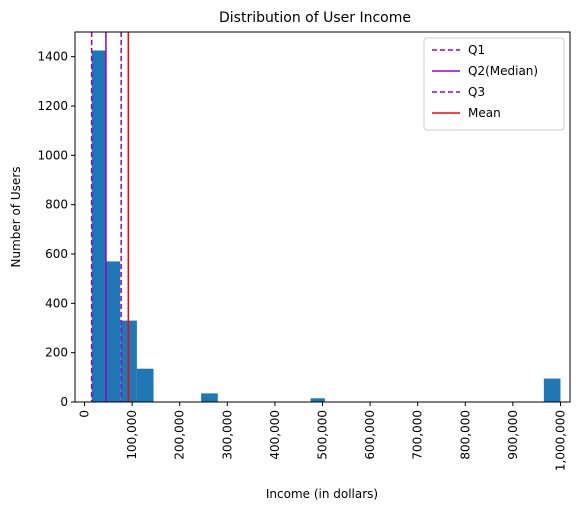 Image resolution: width=580 pixels, height=511 pixels. What do you see at coordinates (370, 435) in the screenshot?
I see `x-tick-label: 600,000` at bounding box center [370, 435].